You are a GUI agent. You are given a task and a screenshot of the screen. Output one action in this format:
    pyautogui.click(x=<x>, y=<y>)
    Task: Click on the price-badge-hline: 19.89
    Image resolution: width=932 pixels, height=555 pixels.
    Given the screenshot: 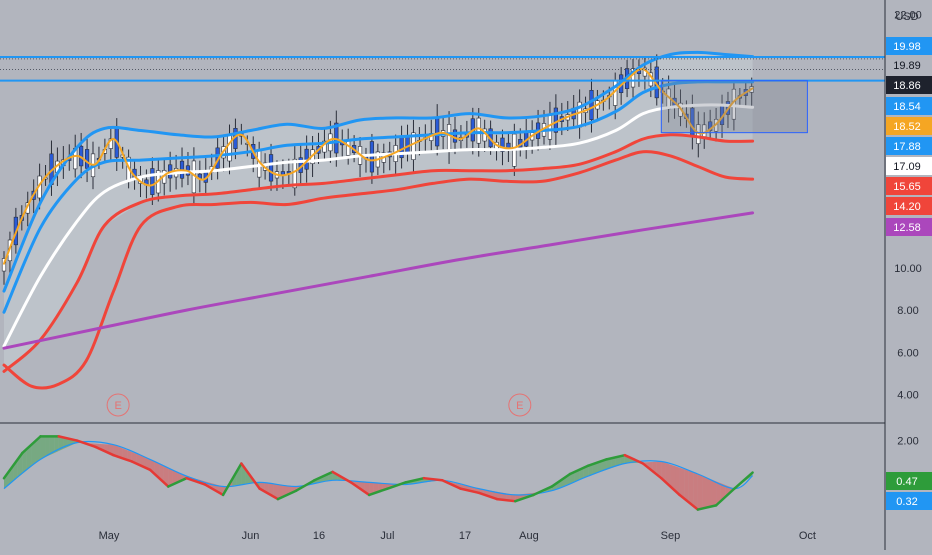 What is the action you would take?
    pyautogui.click(x=907, y=66)
    